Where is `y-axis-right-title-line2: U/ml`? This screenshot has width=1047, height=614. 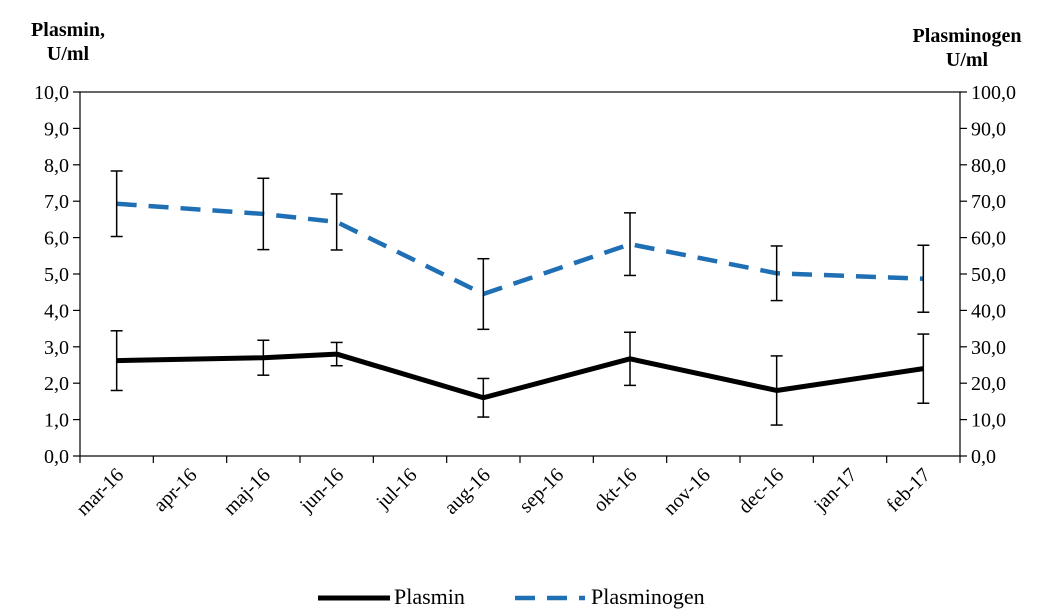 y-axis-right-title-line2: U/ml is located at coordinates (967, 60).